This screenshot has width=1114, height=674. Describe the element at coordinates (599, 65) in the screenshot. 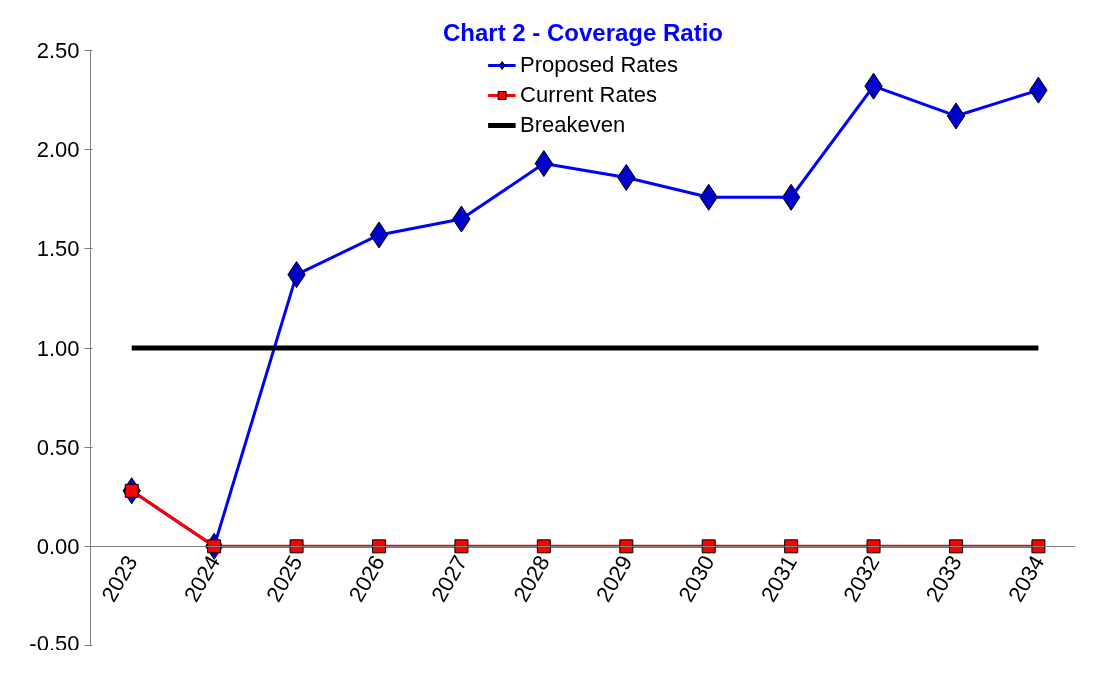

I see `legend-label: Proposed Rates` at that location.